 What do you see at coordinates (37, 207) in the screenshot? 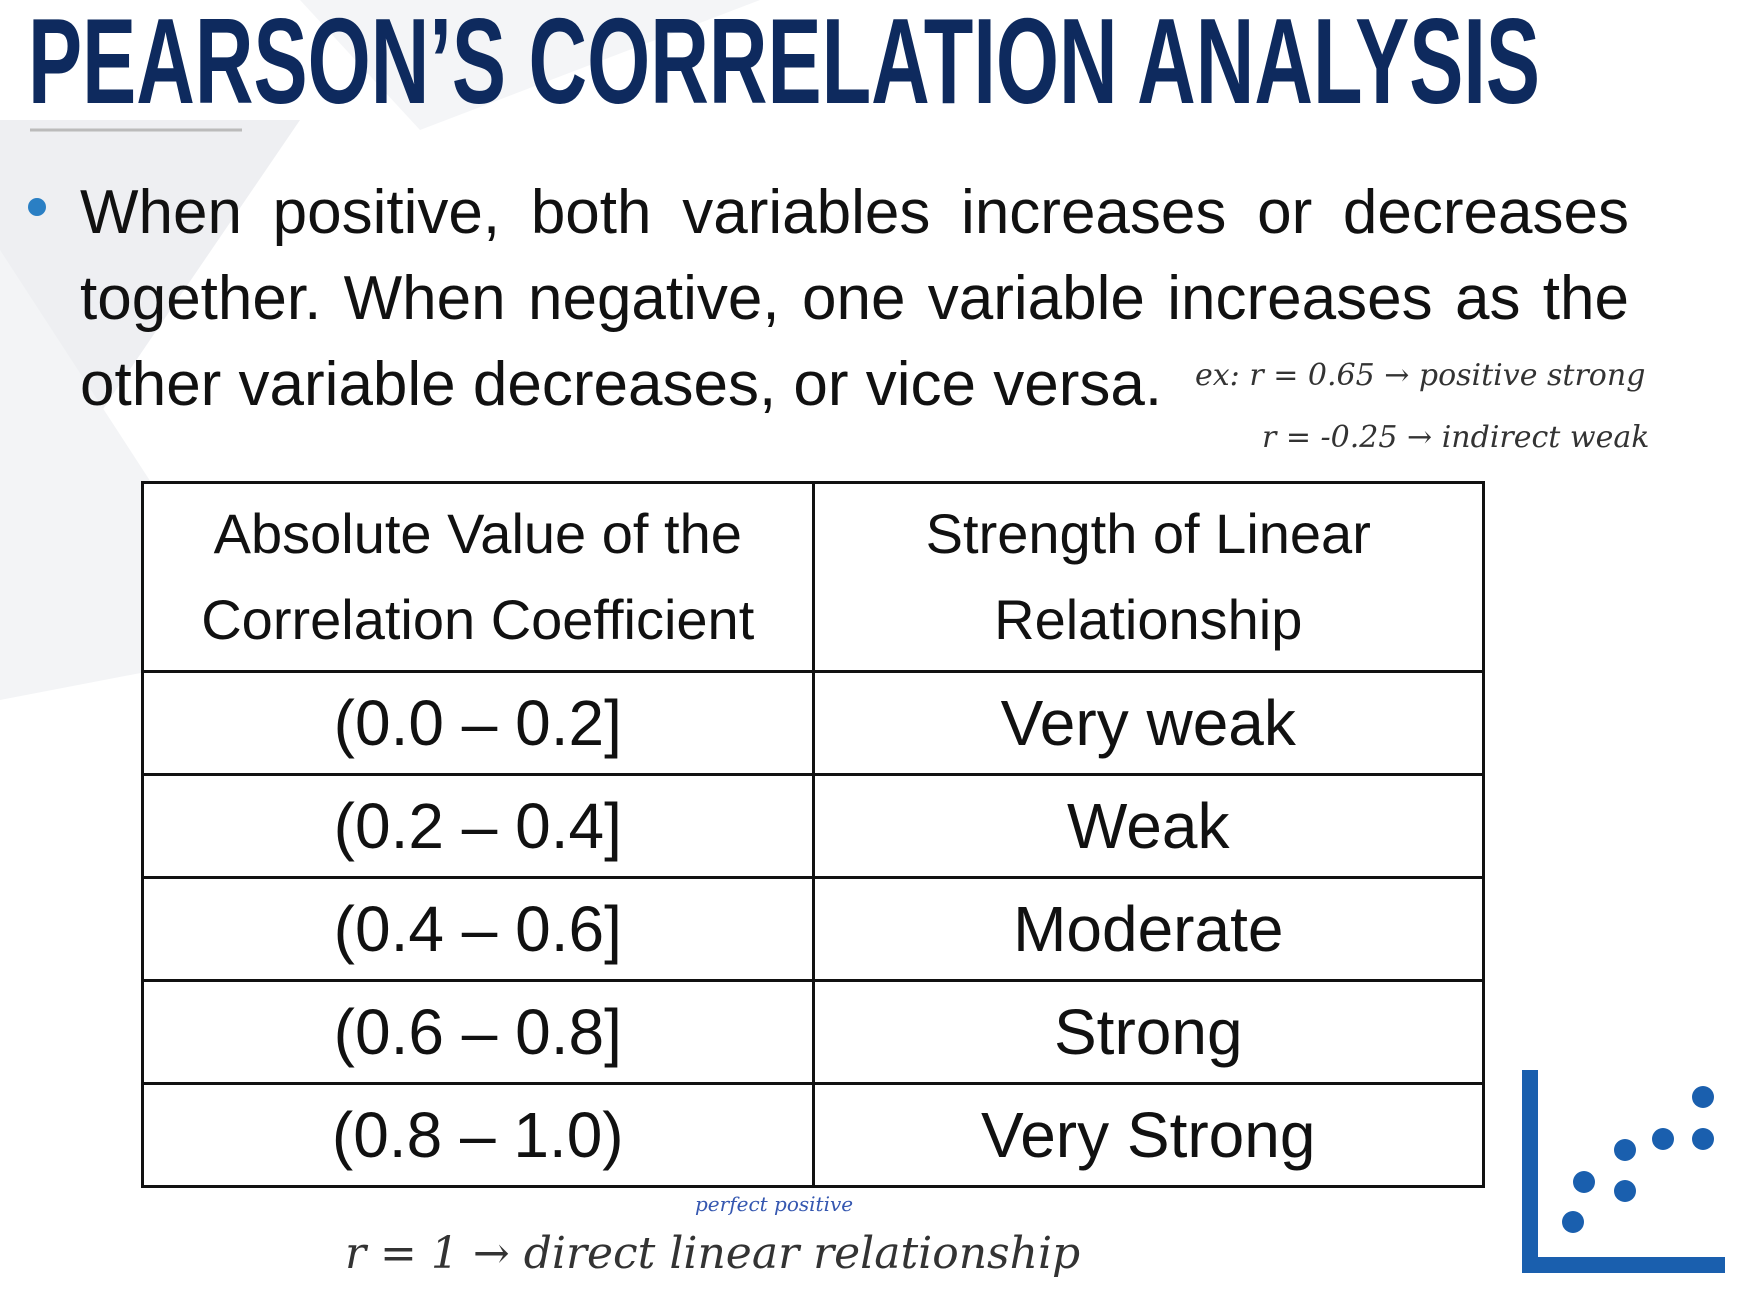
I see `bullet-dot` at bounding box center [37, 207].